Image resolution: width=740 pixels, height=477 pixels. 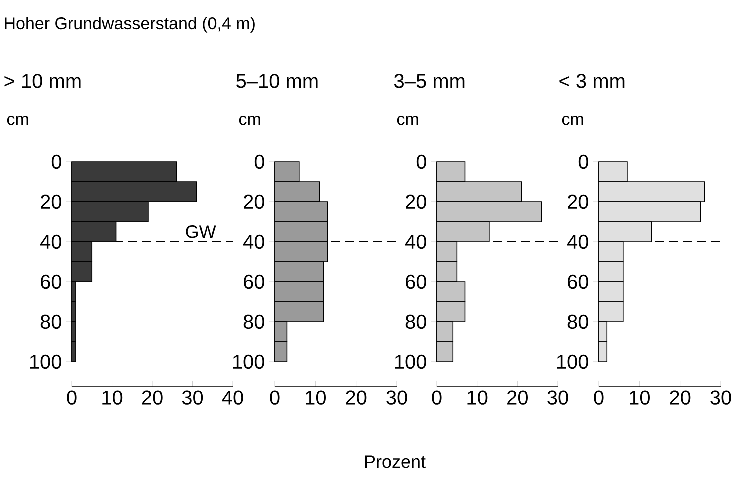 I want to click on ref-line-label: GW, so click(x=201, y=232).